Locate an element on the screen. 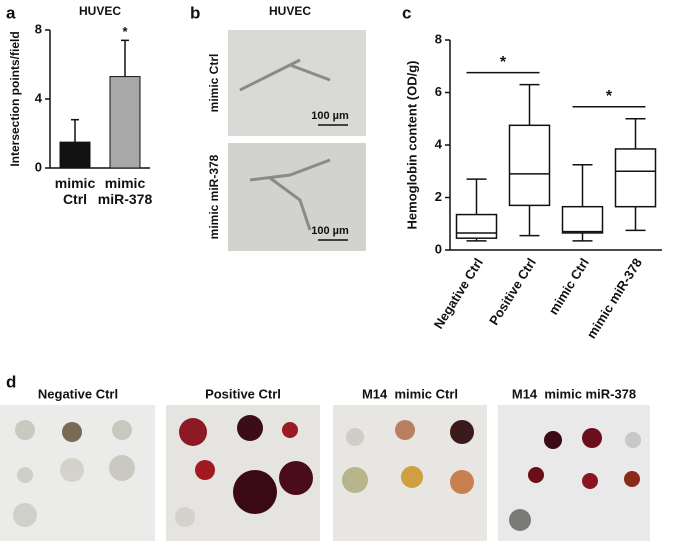 The width and height of the screenshot is (685, 546). panel-letter: d is located at coordinates (11, 381).